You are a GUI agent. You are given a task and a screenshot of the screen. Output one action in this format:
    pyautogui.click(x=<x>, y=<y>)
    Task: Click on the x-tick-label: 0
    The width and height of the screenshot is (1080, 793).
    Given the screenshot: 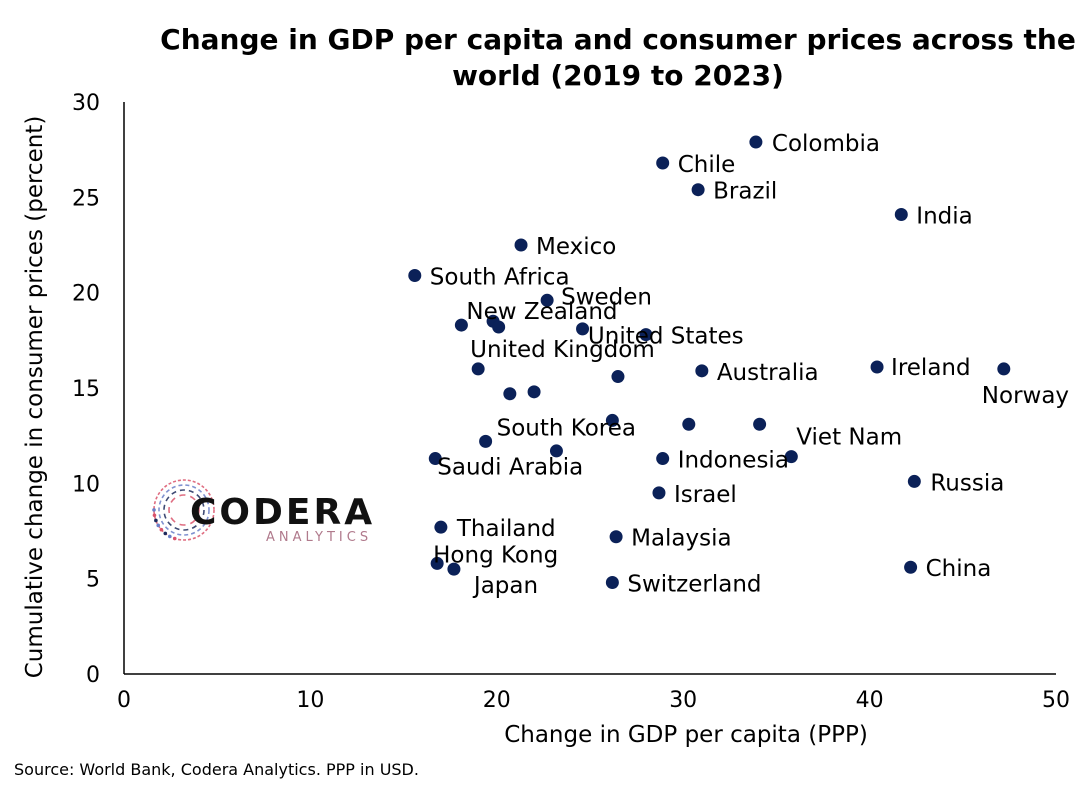 What is the action you would take?
    pyautogui.click(x=124, y=700)
    